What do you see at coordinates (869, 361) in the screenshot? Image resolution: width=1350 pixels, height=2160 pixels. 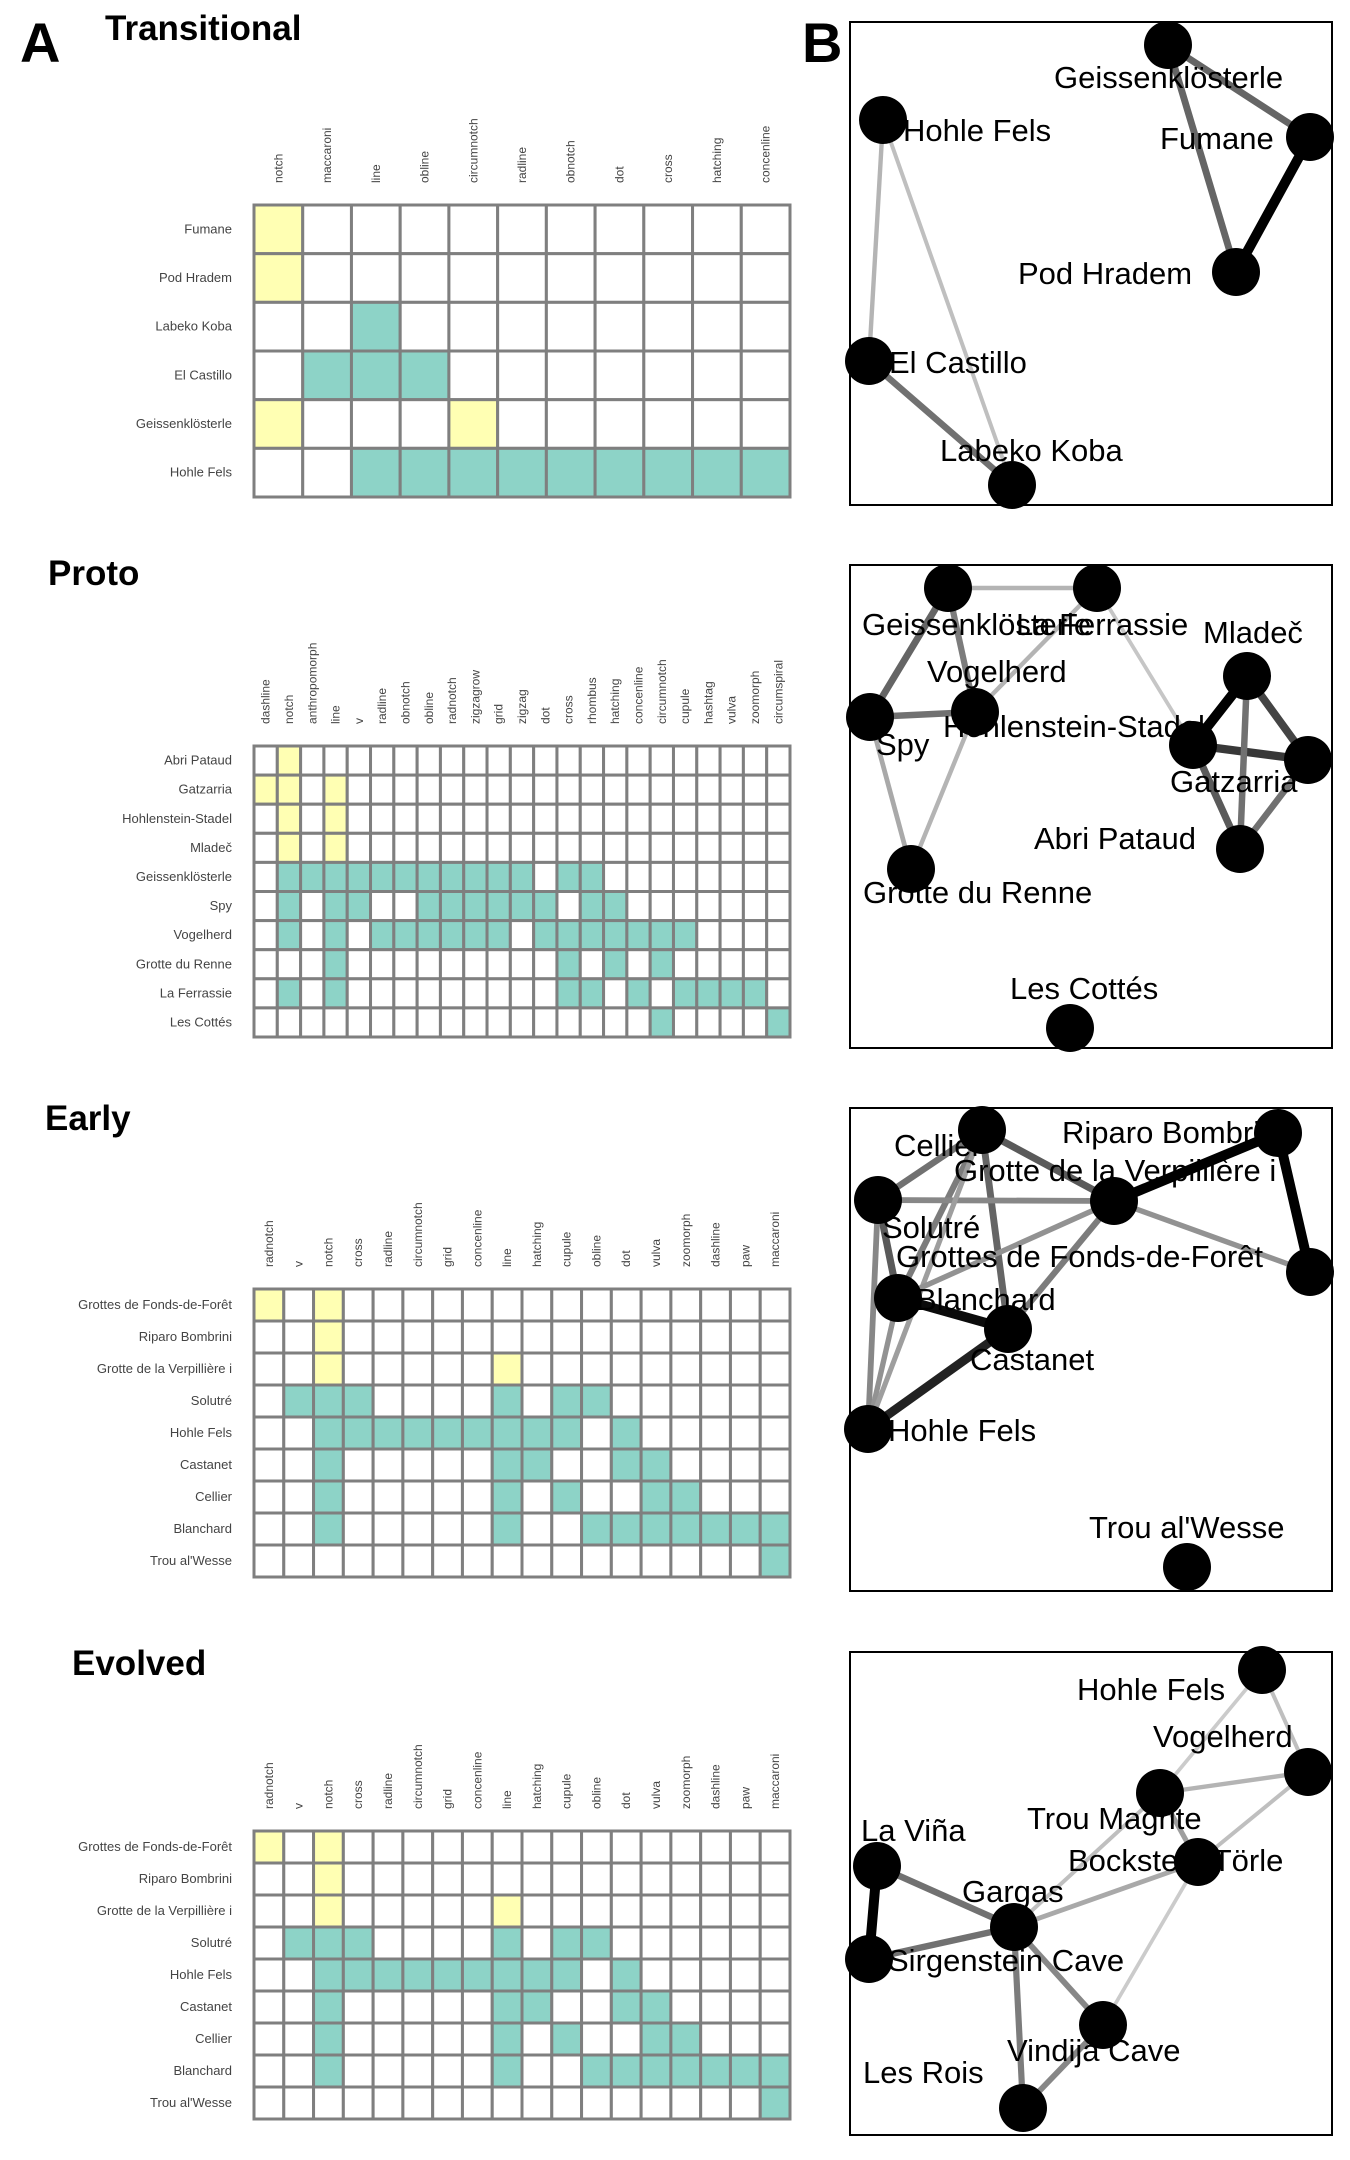 I see `node-el-castillo` at bounding box center [869, 361].